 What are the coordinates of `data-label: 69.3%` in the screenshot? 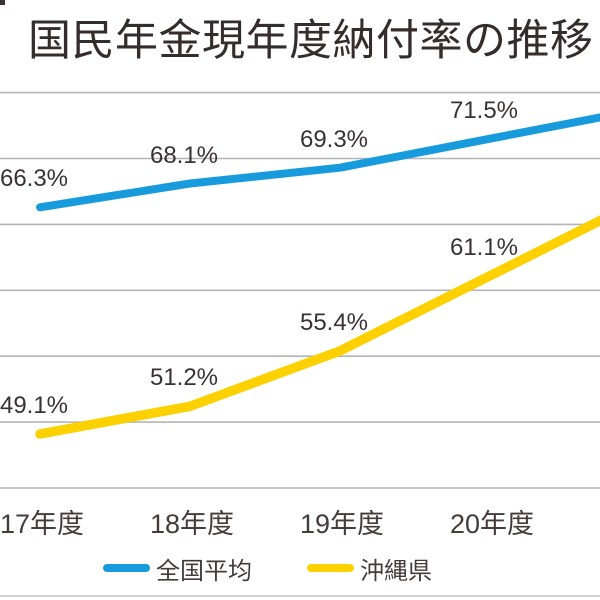 It's located at (334, 139).